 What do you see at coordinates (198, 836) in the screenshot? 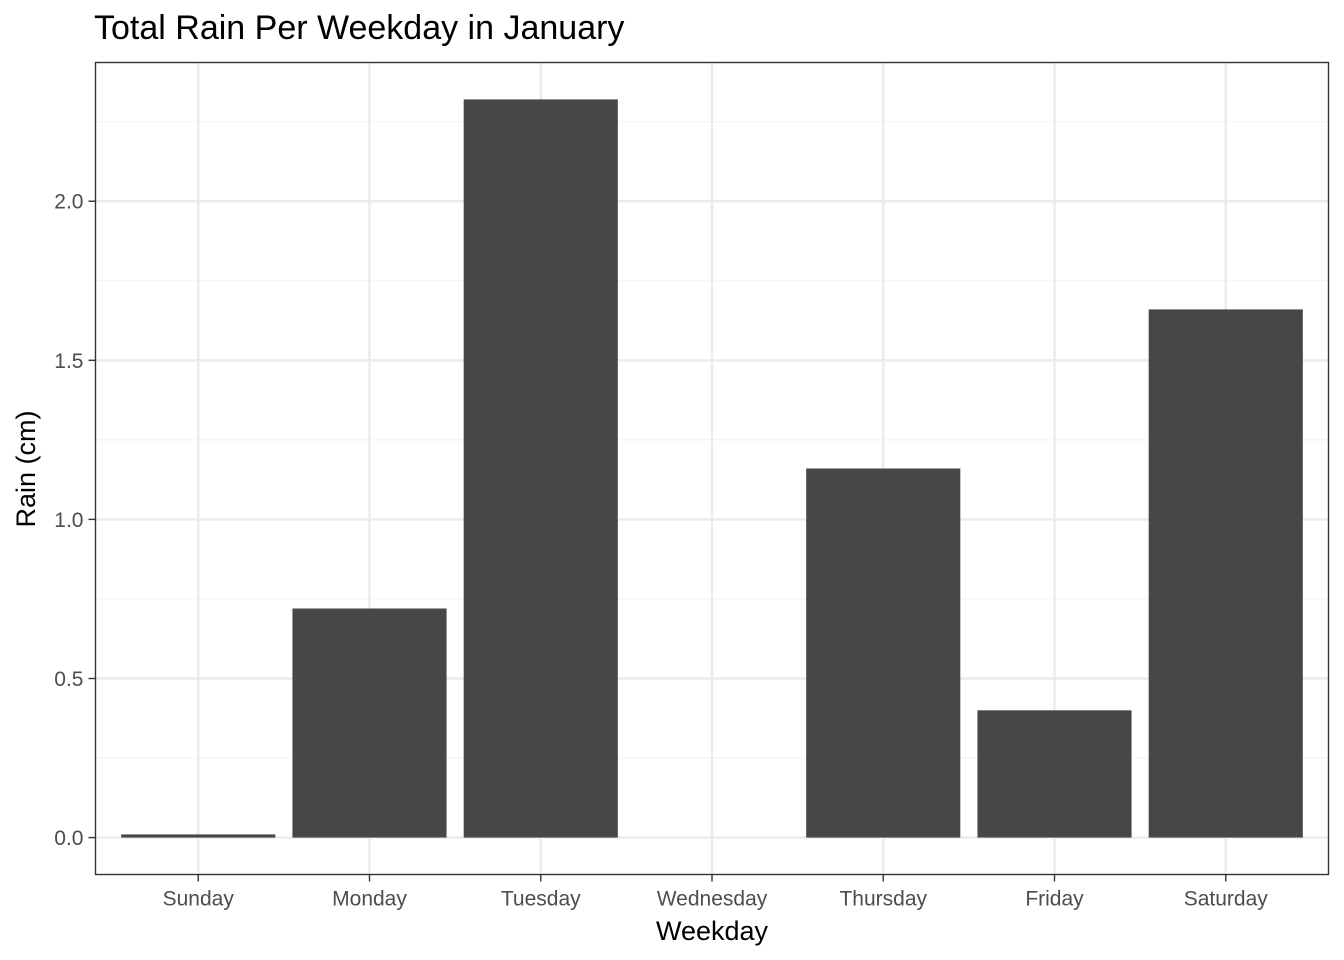
I see `bar-sunday` at bounding box center [198, 836].